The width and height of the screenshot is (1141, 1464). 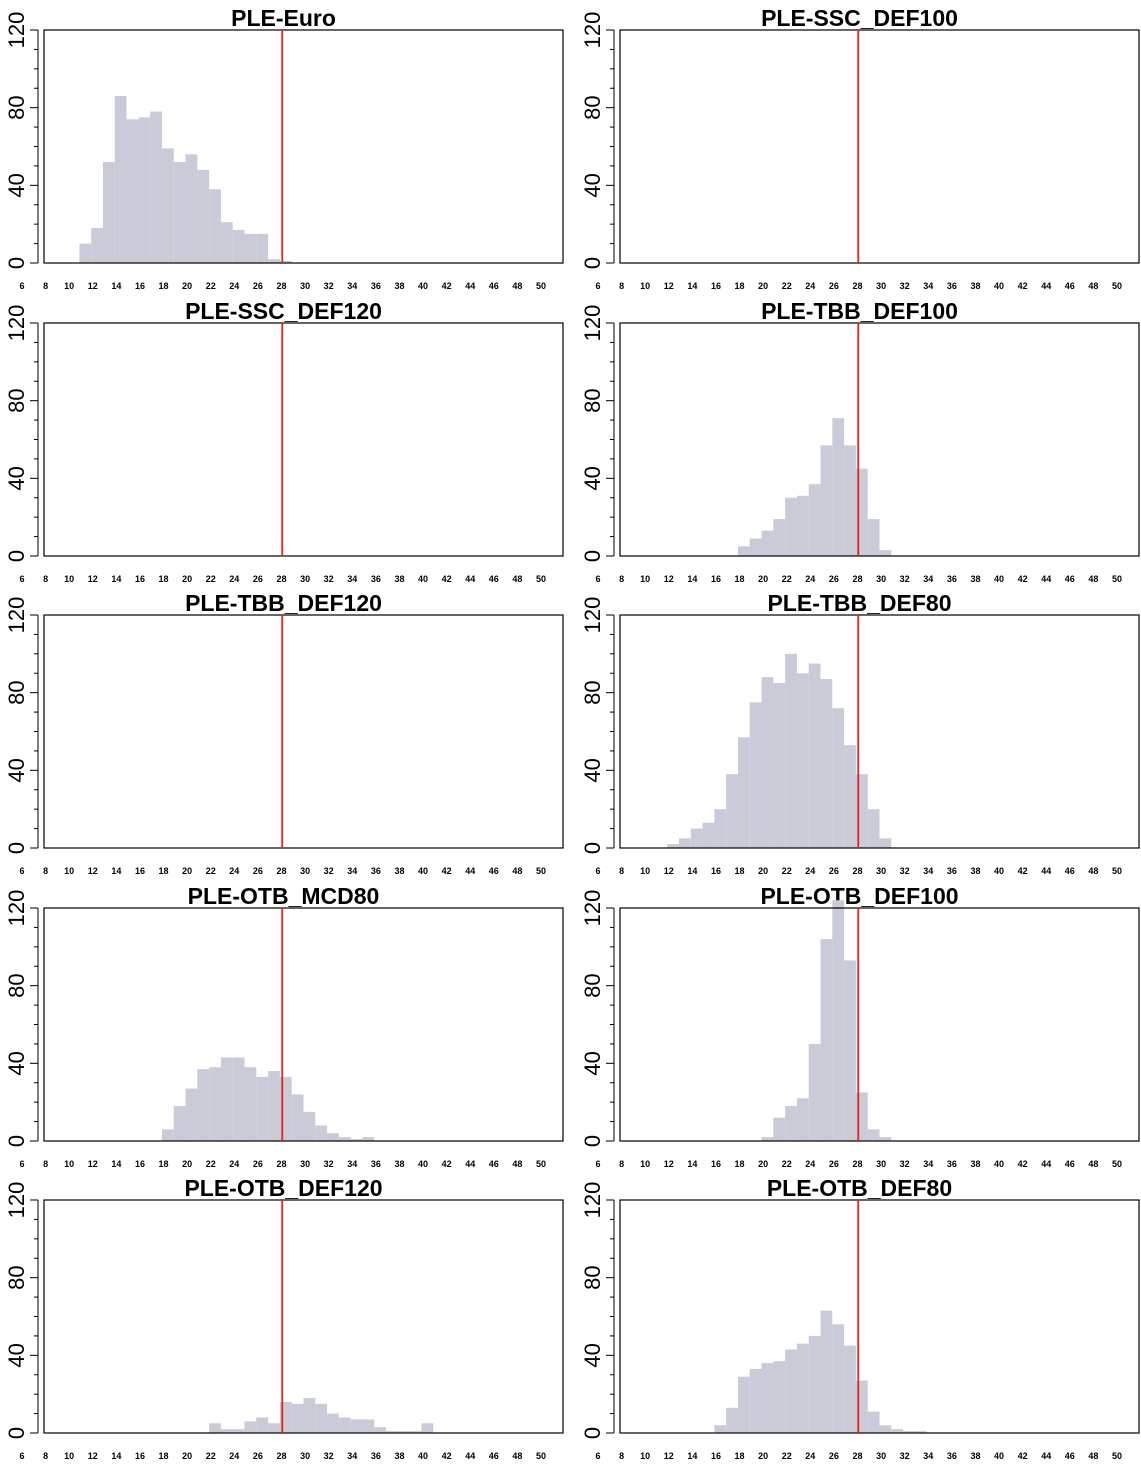 I want to click on plot-frame, so click(x=303, y=146).